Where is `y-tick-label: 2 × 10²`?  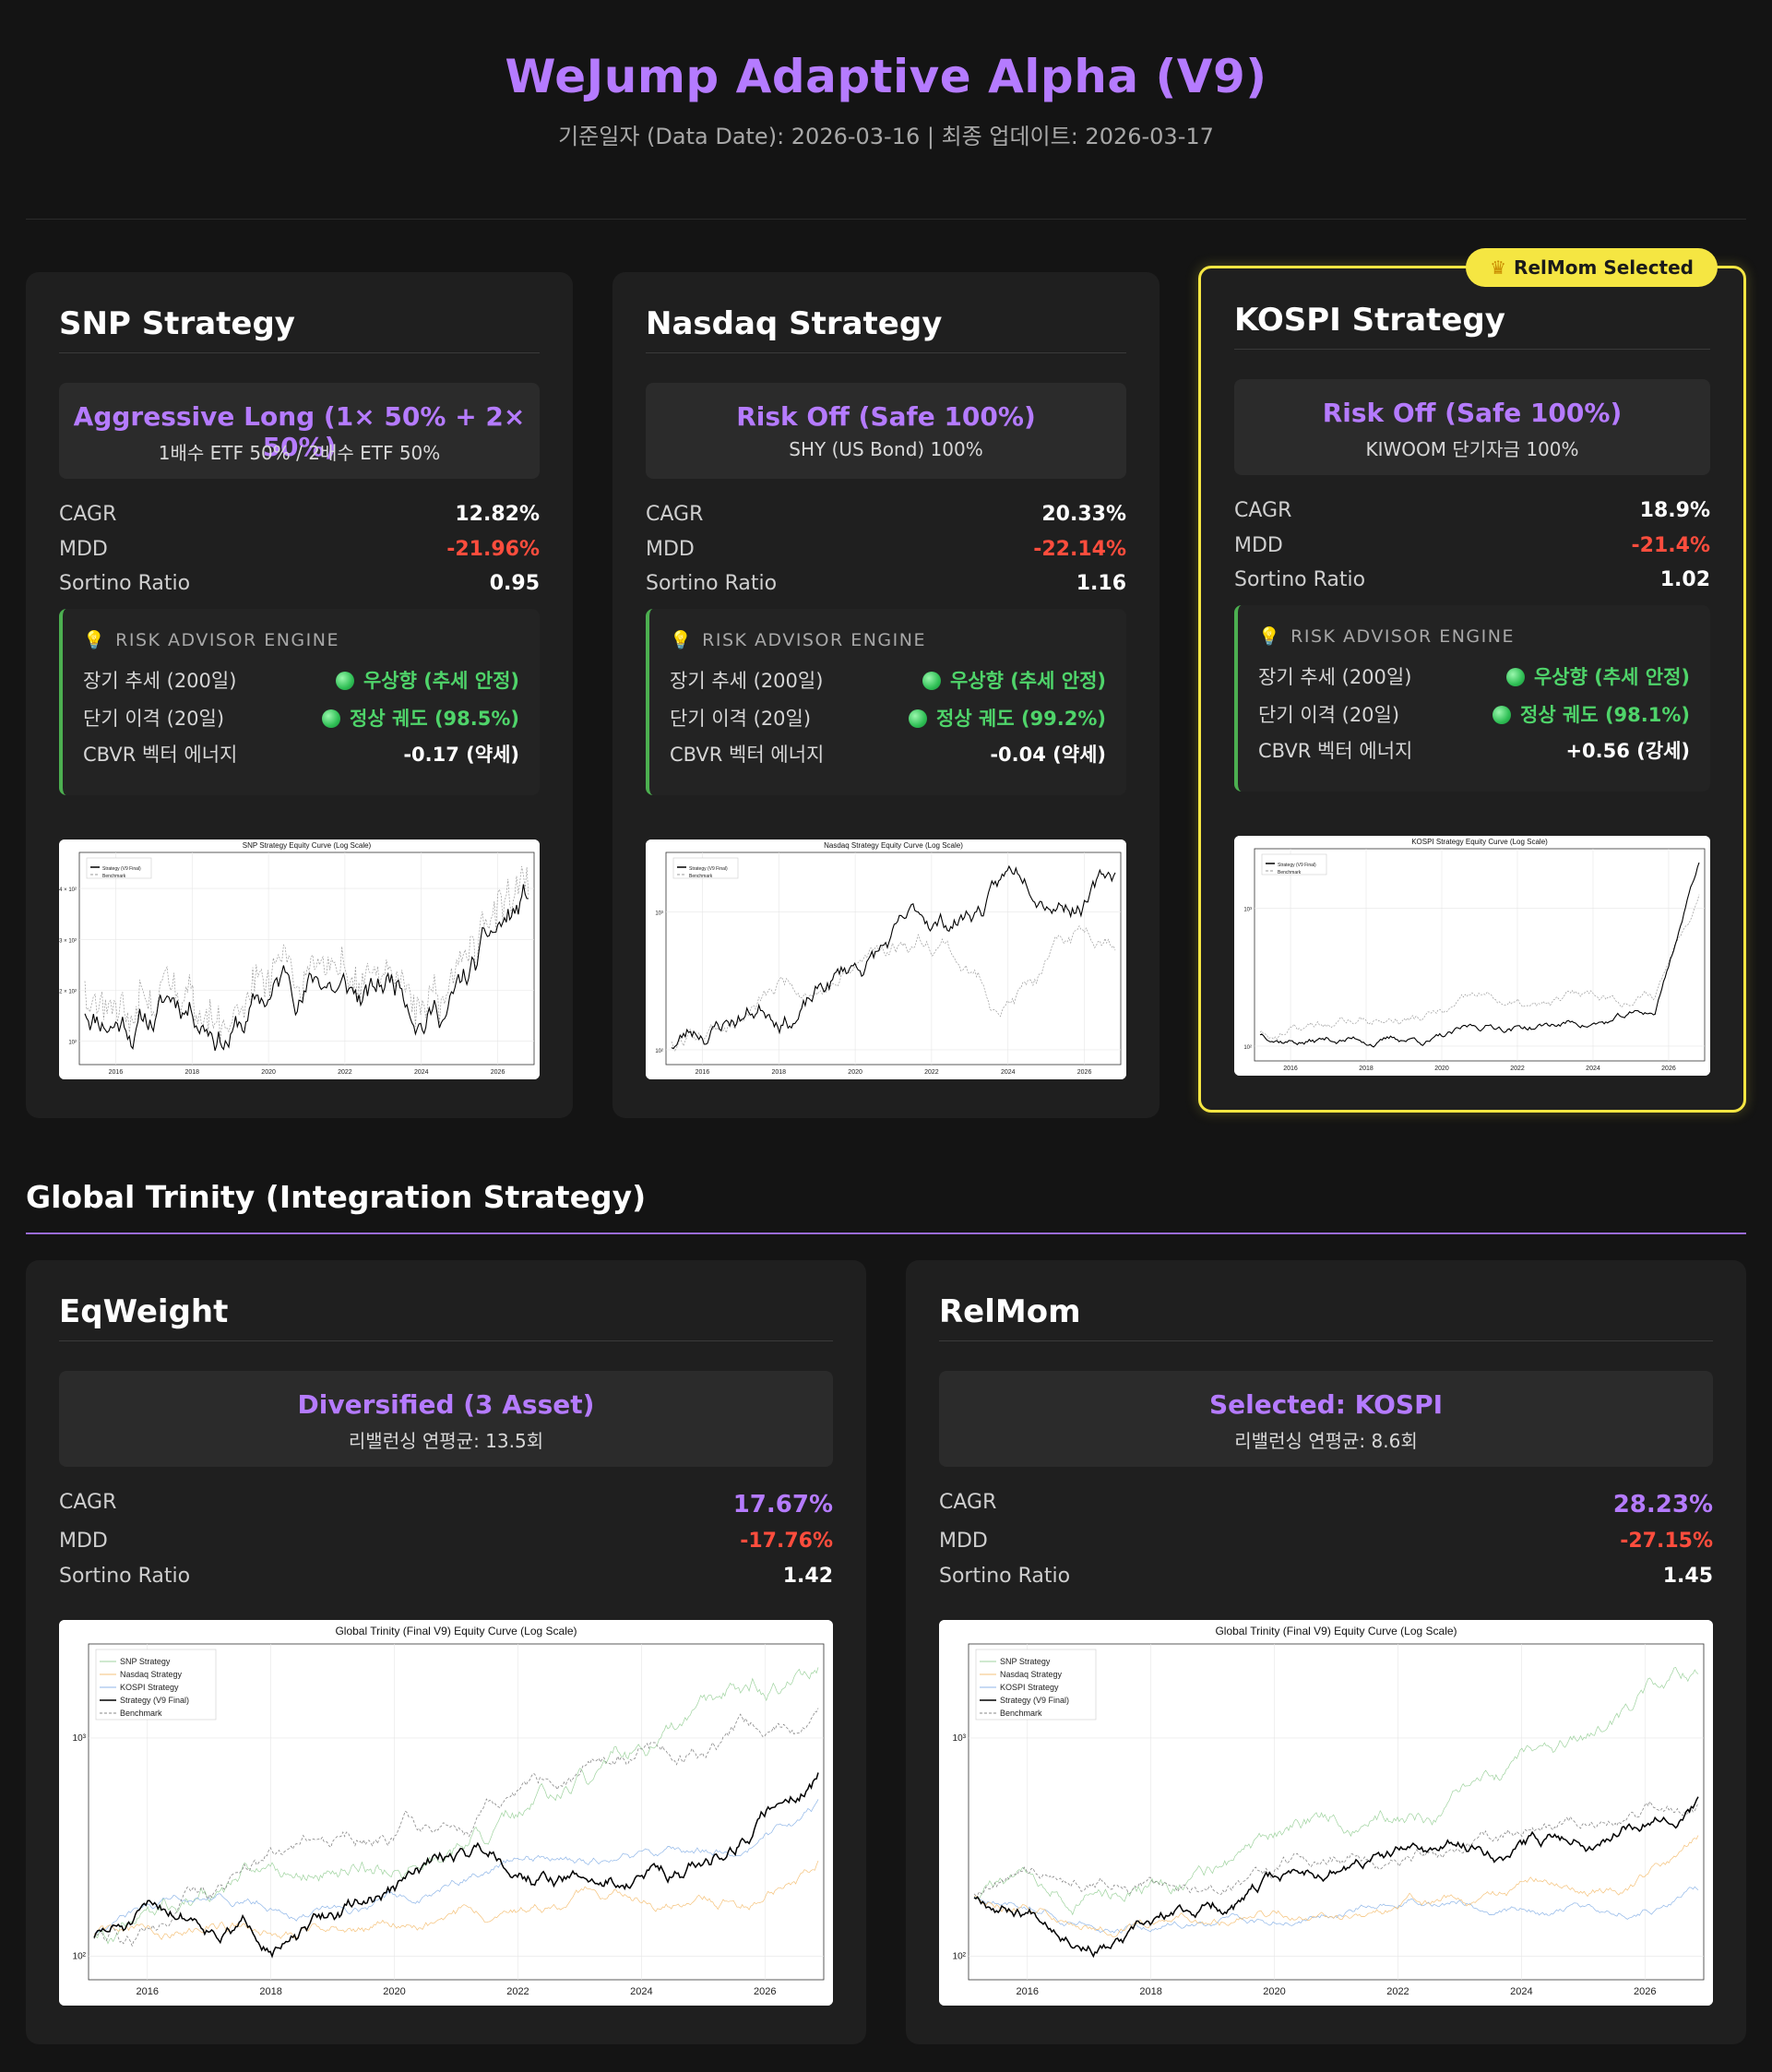 y-tick-label: 2 × 10² is located at coordinates (68, 993).